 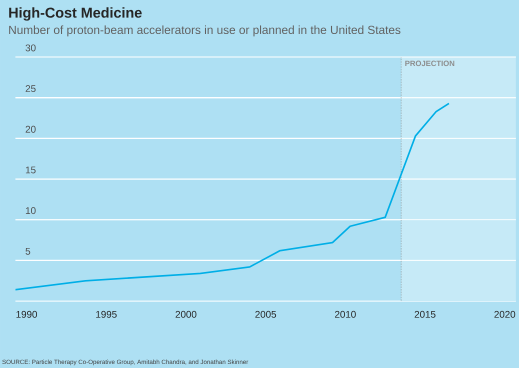 I want to click on x-tick-label: 2020, so click(x=505, y=314).